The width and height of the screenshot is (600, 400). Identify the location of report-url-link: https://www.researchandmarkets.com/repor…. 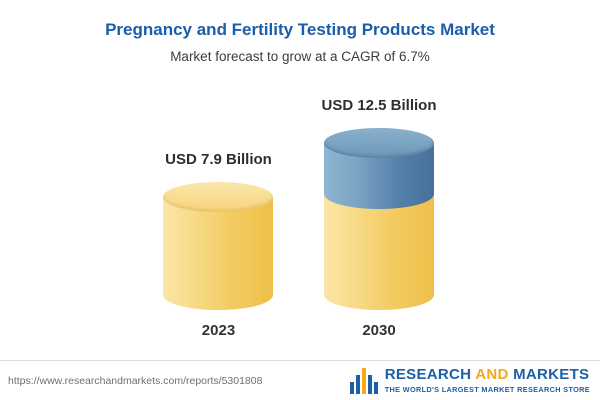
(135, 380).